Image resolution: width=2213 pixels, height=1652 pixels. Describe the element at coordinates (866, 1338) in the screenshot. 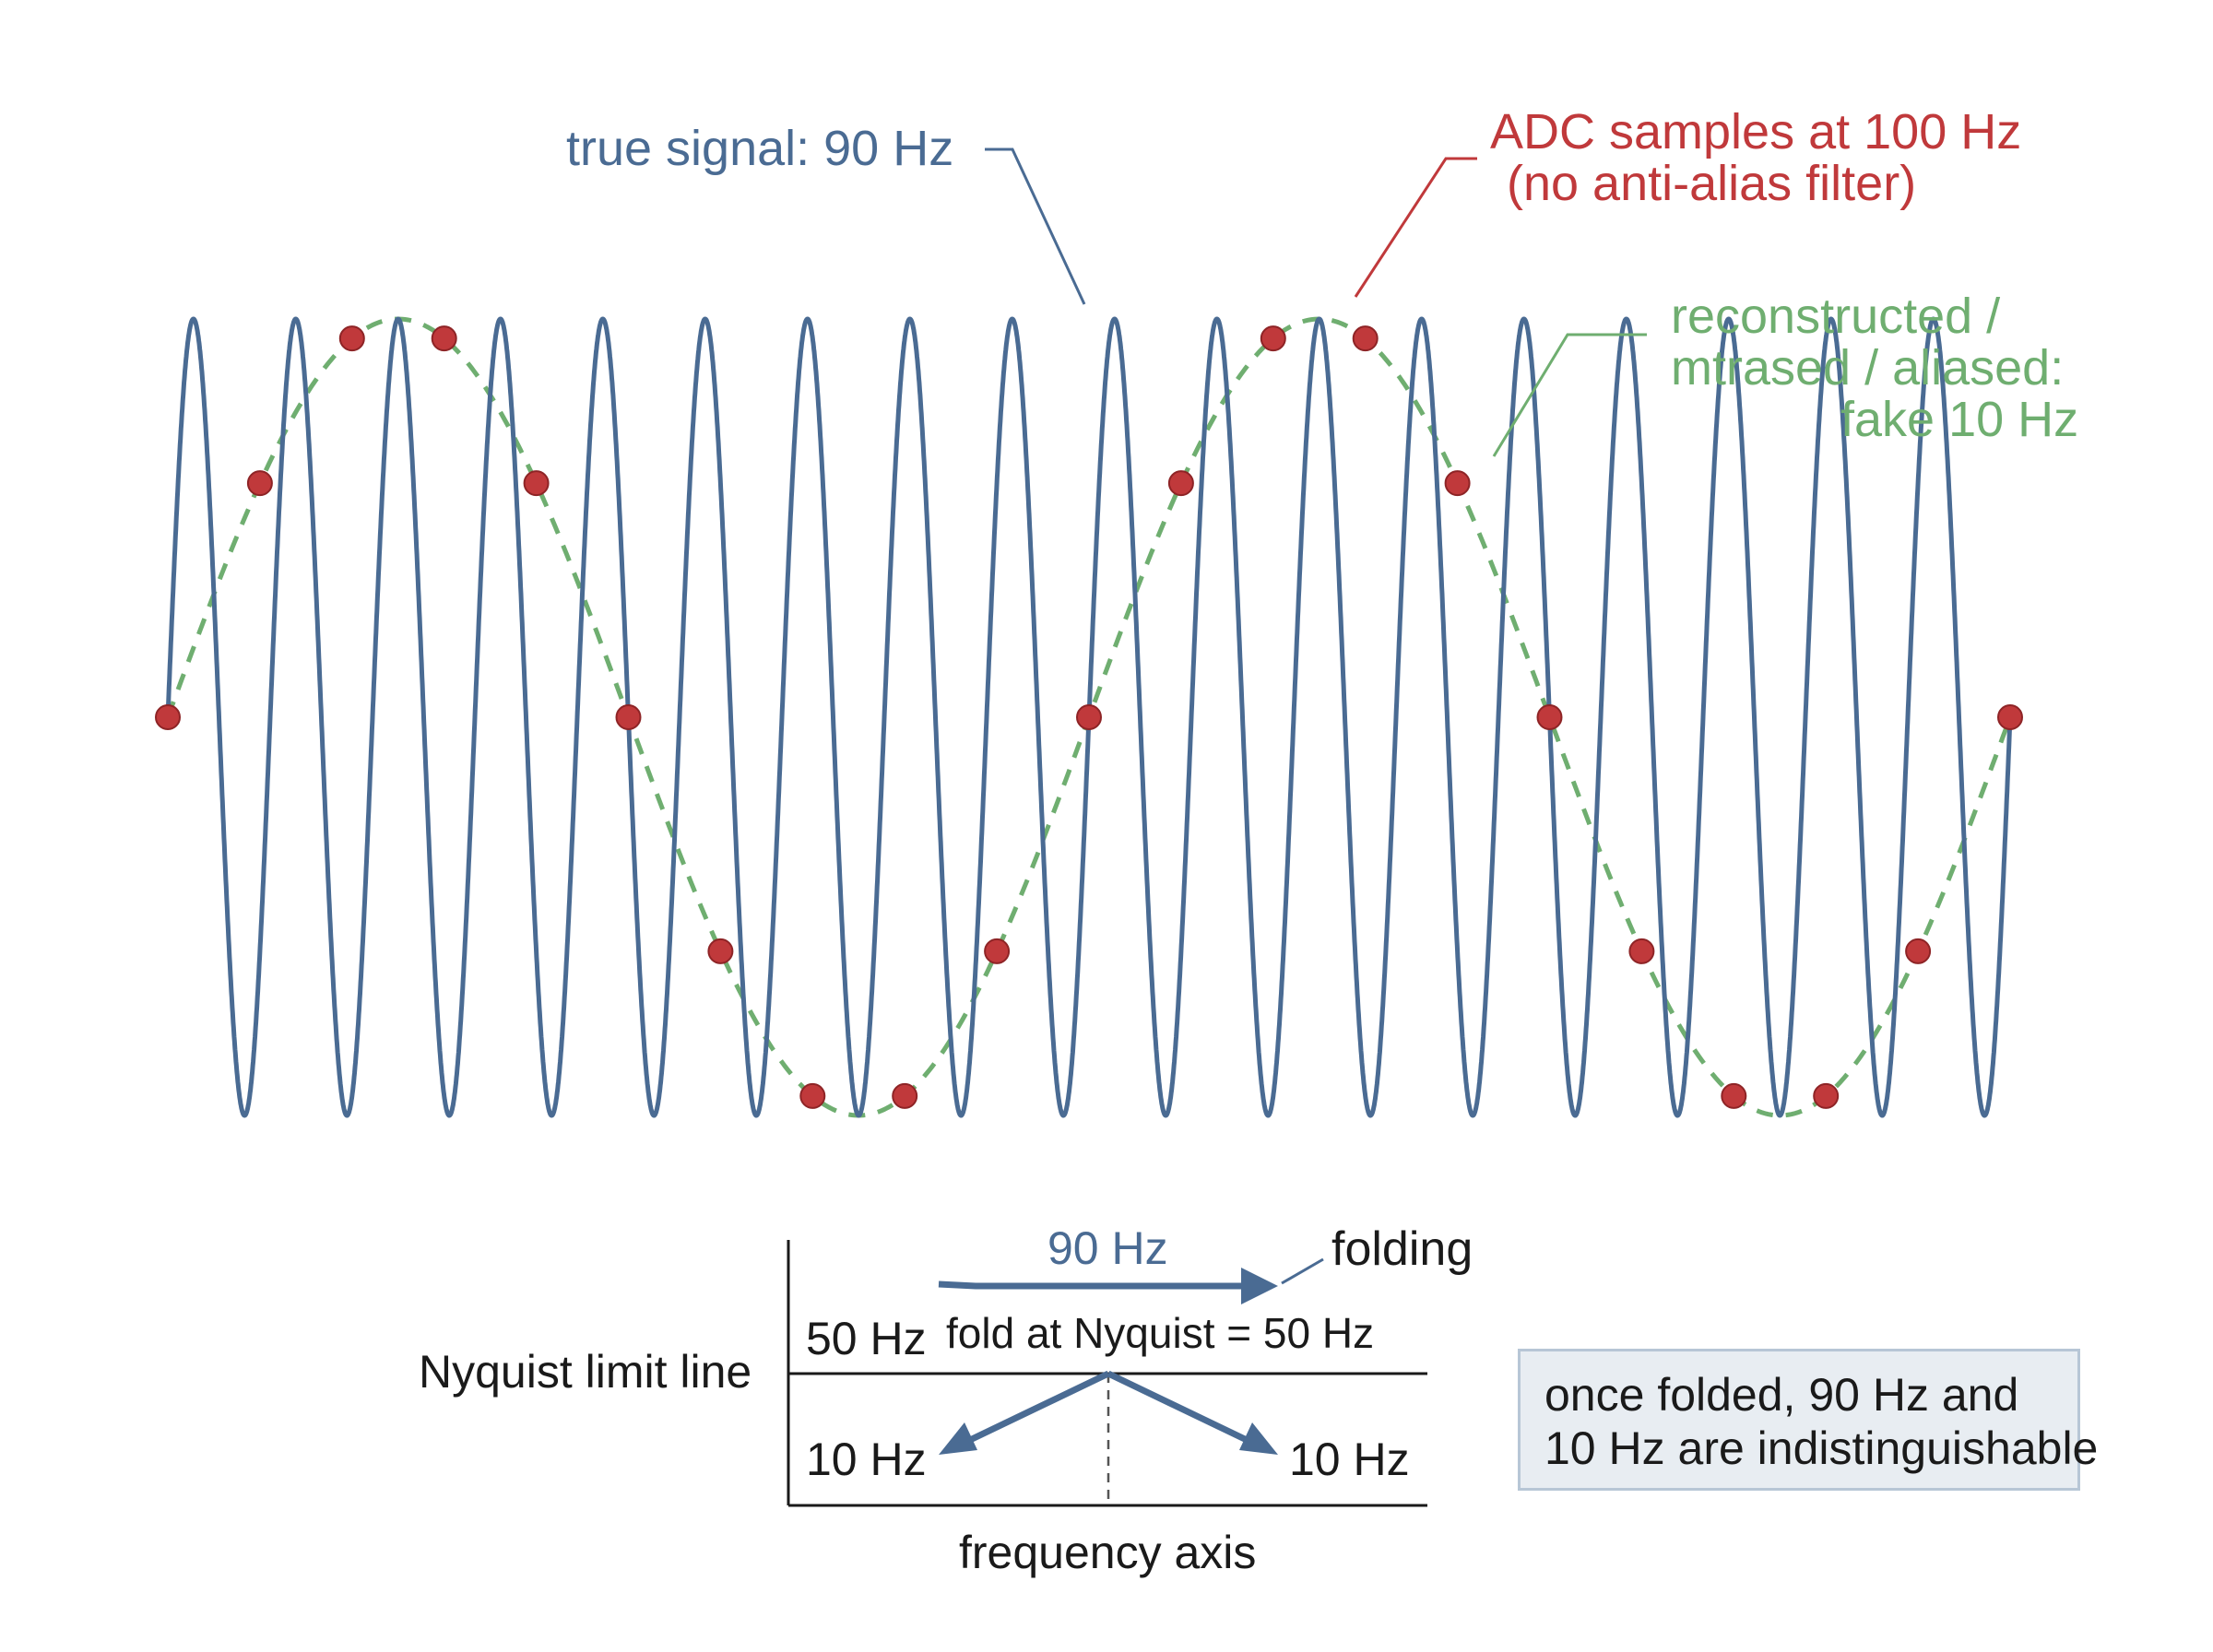

I see `nyquist-frequency-label: 50 Hz` at that location.